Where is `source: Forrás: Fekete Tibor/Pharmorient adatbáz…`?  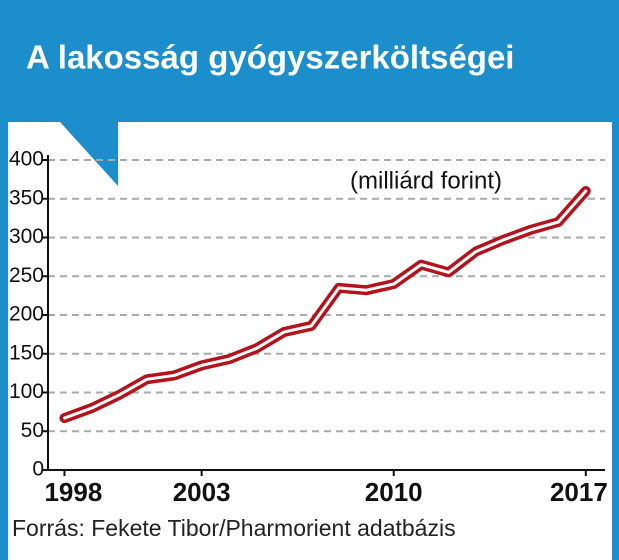 source: Forrás: Fekete Tibor/Pharmorient adatbáz… is located at coordinates (234, 528).